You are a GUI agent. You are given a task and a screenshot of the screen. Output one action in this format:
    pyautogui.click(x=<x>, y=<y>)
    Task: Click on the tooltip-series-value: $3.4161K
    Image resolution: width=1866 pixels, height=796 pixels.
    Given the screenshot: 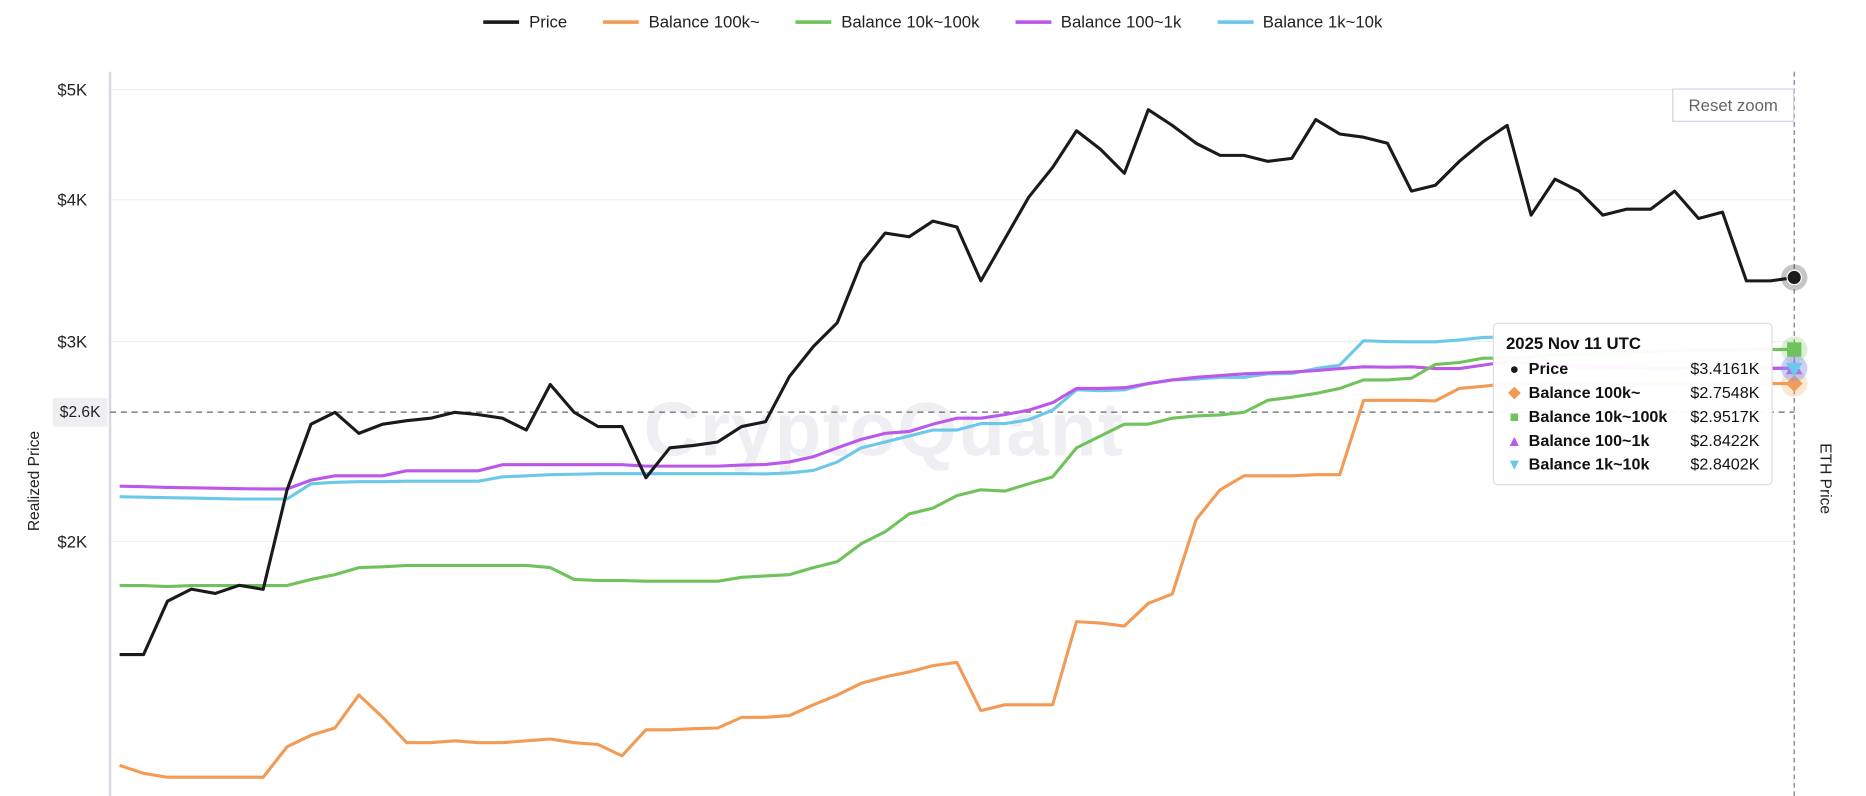 What is the action you would take?
    pyautogui.click(x=1725, y=368)
    